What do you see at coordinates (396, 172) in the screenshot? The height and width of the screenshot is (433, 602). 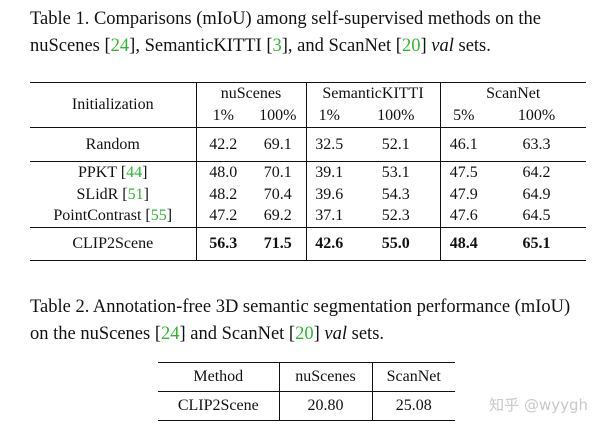 I see `table-cell: 53.1` at bounding box center [396, 172].